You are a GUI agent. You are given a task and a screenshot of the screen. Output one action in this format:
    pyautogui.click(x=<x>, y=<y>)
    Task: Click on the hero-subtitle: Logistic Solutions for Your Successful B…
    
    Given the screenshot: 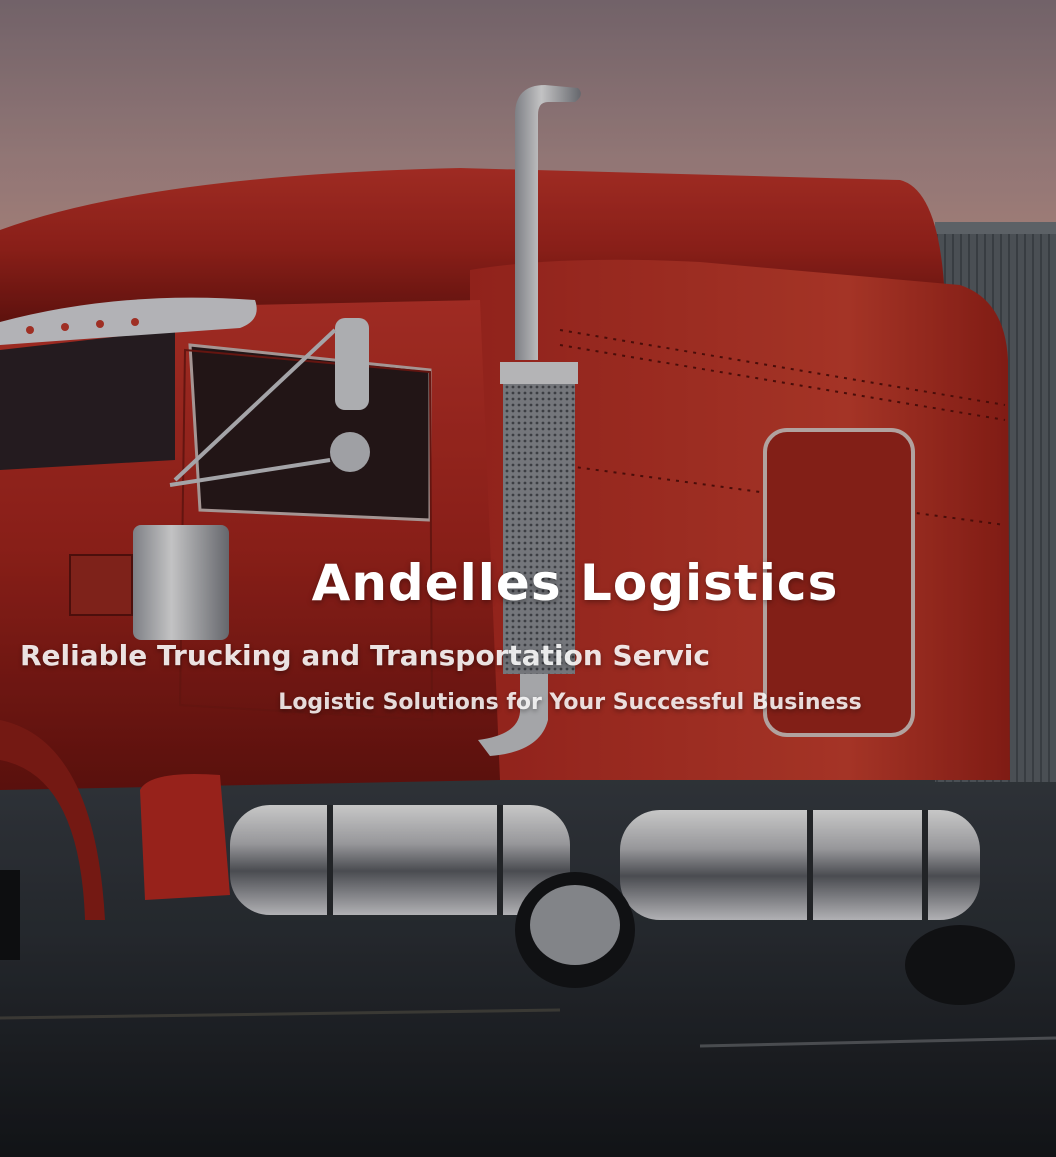 What is the action you would take?
    pyautogui.click(x=570, y=702)
    